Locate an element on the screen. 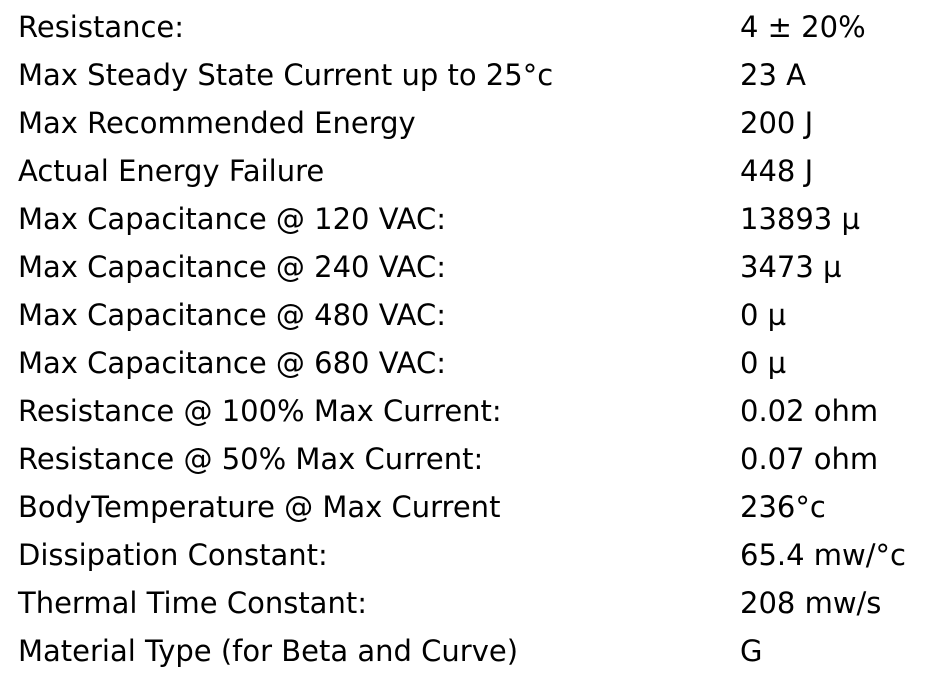 The image size is (950, 685). spec-value: 236°c is located at coordinates (783, 507).